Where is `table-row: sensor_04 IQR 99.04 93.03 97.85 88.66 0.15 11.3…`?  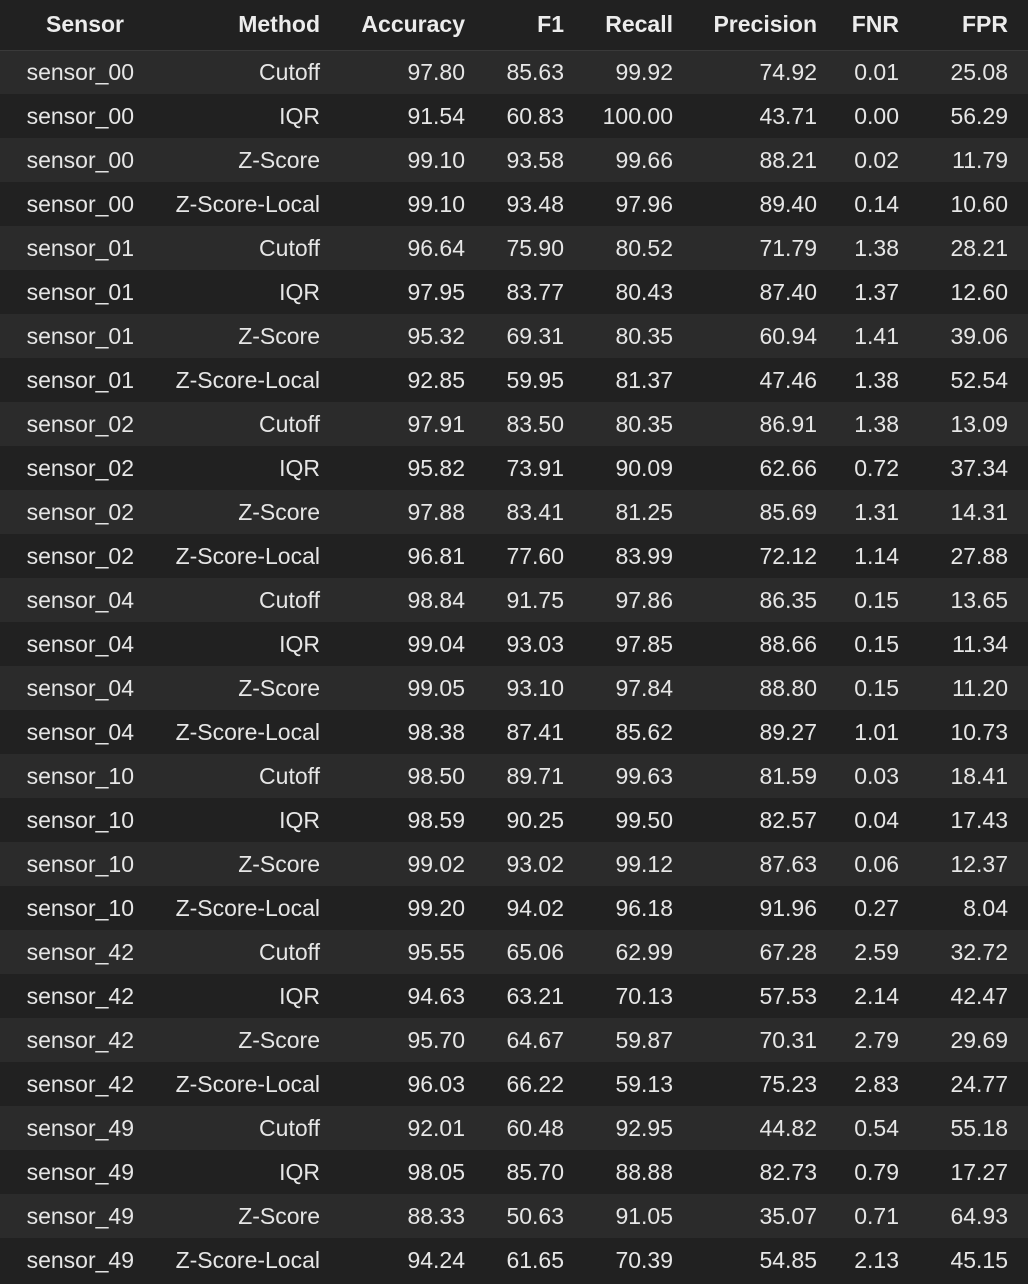
table-row: sensor_04 IQR 99.04 93.03 97.85 88.66 0.15 11.3… is located at coordinates (514, 644).